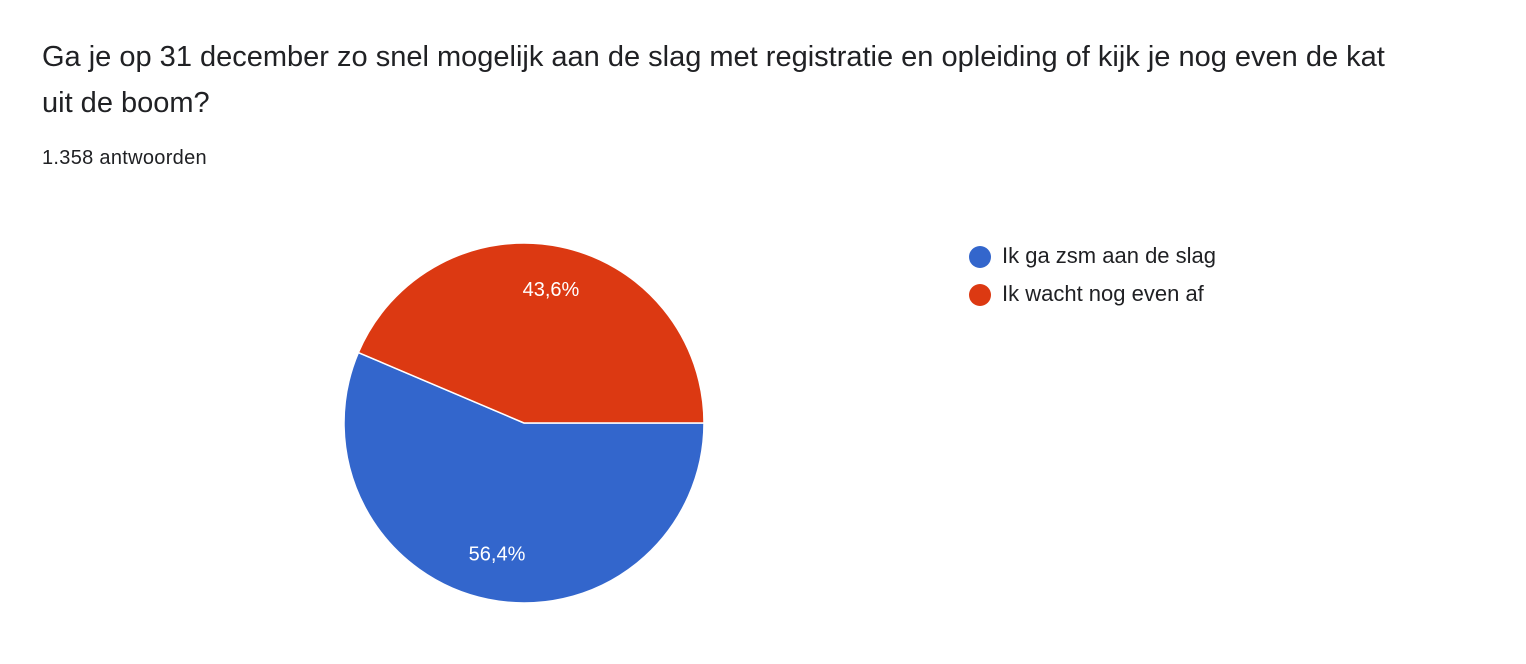  I want to click on slice-label: 56,4%, so click(497, 555).